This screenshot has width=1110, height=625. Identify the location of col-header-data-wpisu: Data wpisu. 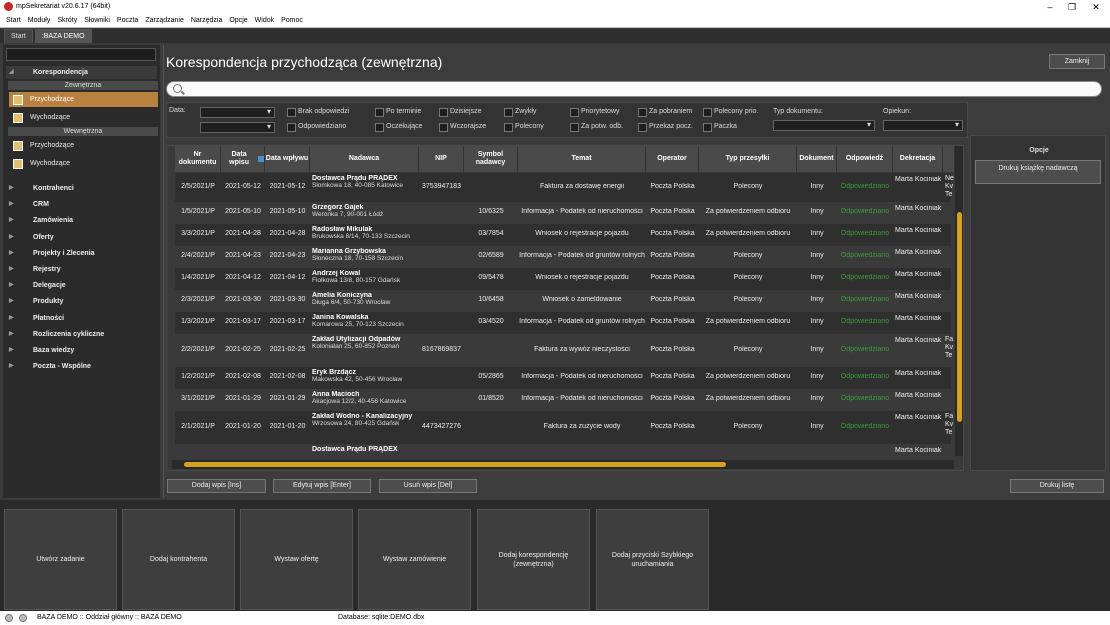
(243, 159).